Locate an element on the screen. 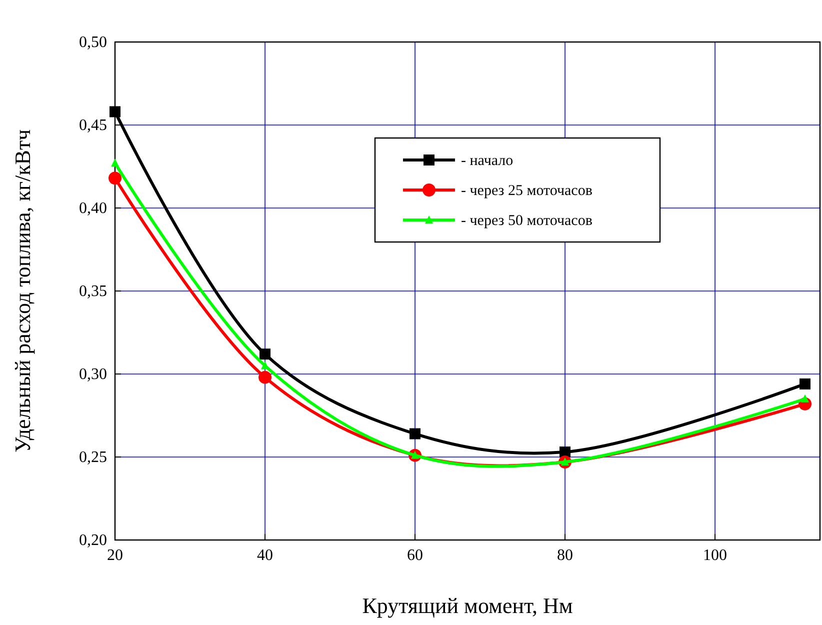 The image size is (822, 625). y-tick-label: 0,35 is located at coordinates (93, 291).